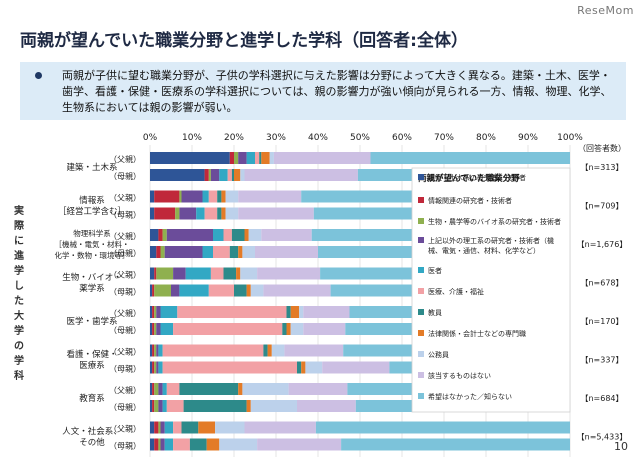 The height and width of the screenshot is (457, 640). What do you see at coordinates (92, 398) in the screenshot?
I see `category-label: 教育系` at bounding box center [92, 398].